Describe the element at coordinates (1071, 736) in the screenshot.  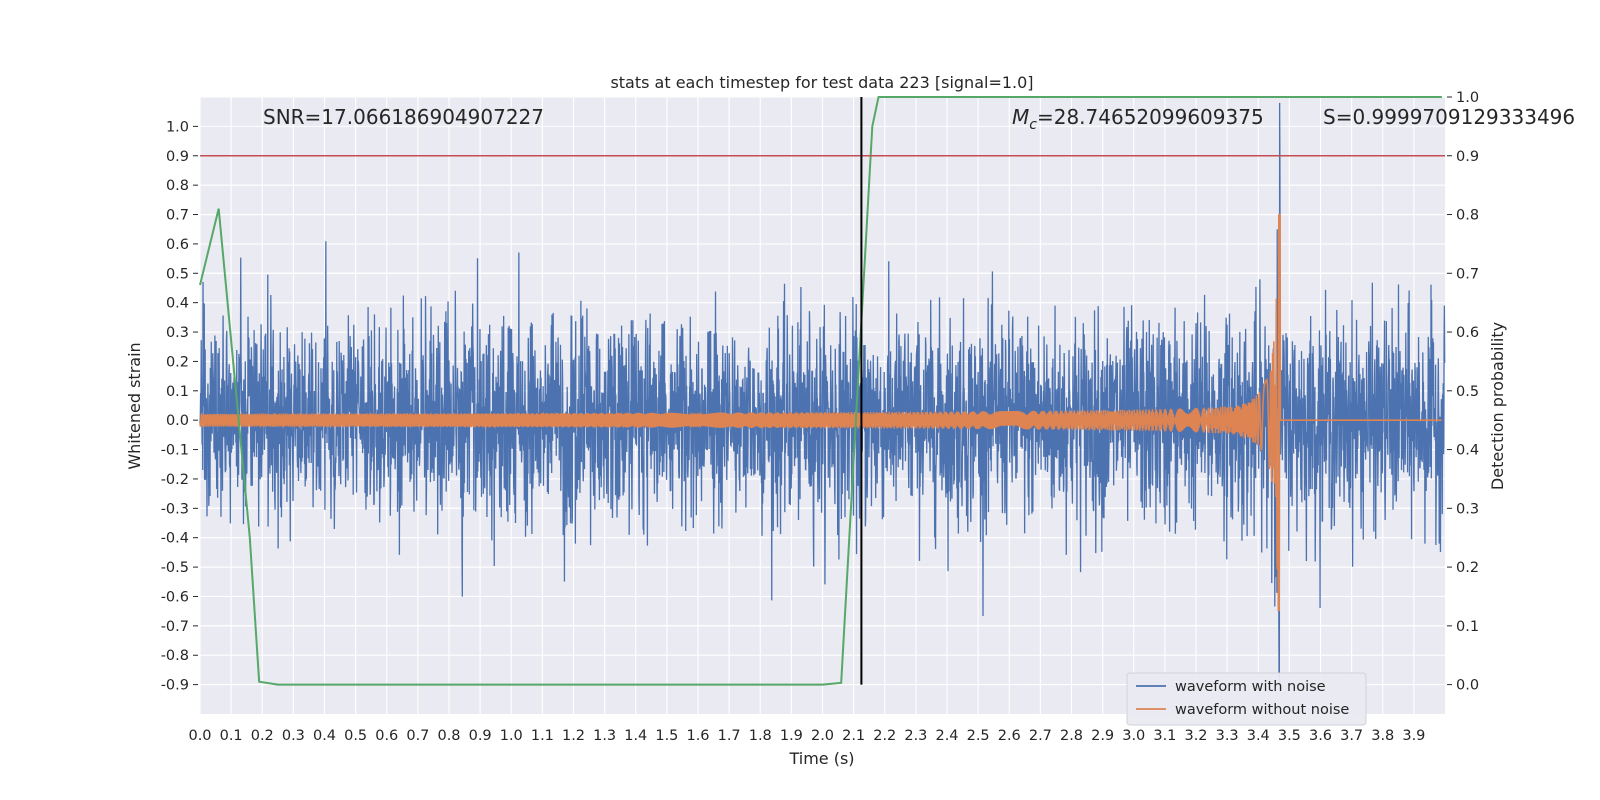
I see `x-tick-label: 2.8` at that location.